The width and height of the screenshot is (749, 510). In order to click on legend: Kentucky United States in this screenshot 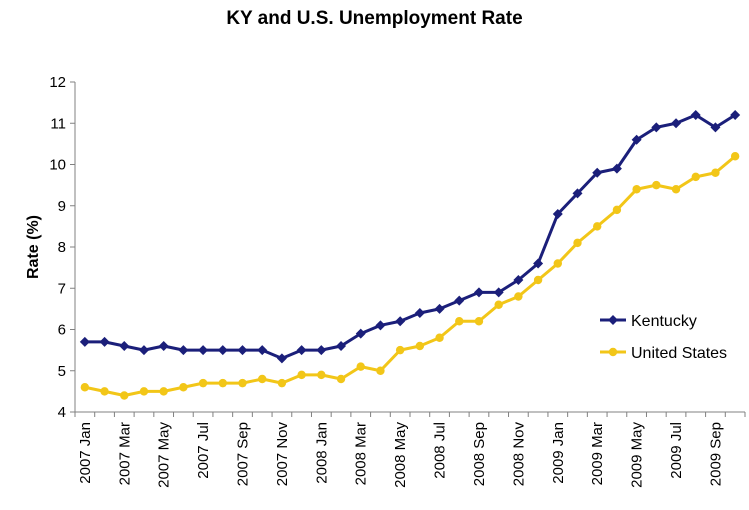, I will do `click(663, 337)`.